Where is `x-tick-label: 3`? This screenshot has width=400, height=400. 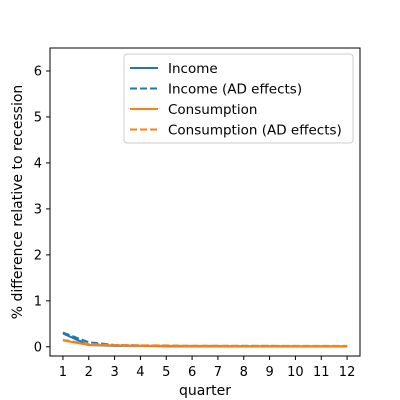 x-tick-label: 3 is located at coordinates (114, 372).